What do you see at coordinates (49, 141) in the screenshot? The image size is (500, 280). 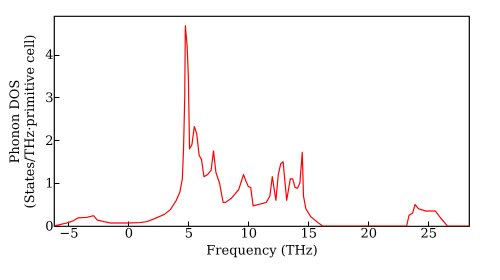 I see `y-tick-label: 2` at bounding box center [49, 141].